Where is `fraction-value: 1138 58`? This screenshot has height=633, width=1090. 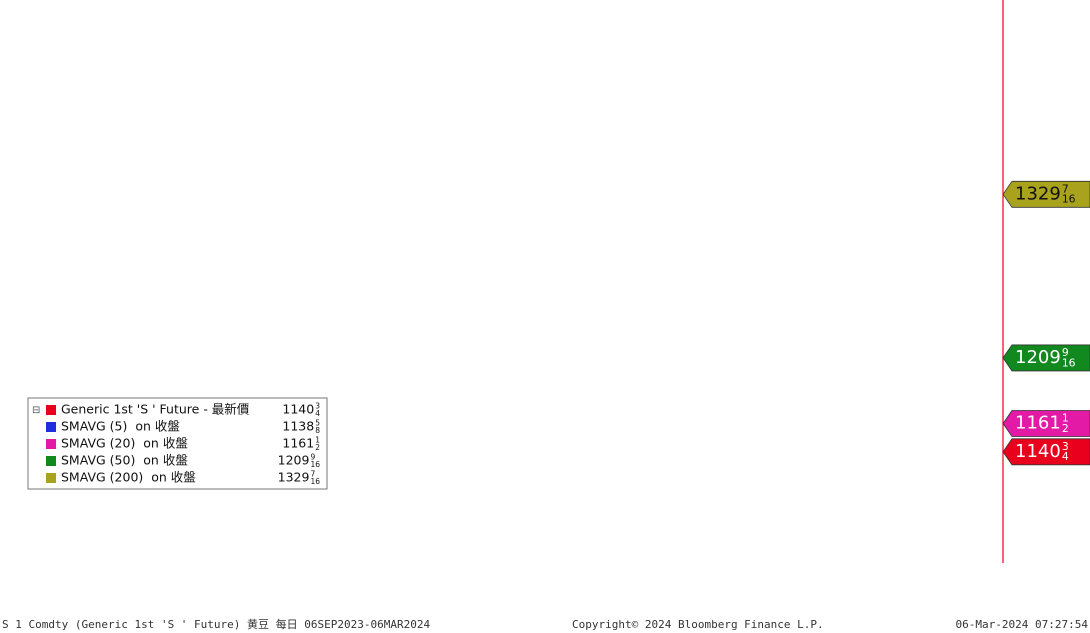 fraction-value: 1138 58 is located at coordinates (301, 427).